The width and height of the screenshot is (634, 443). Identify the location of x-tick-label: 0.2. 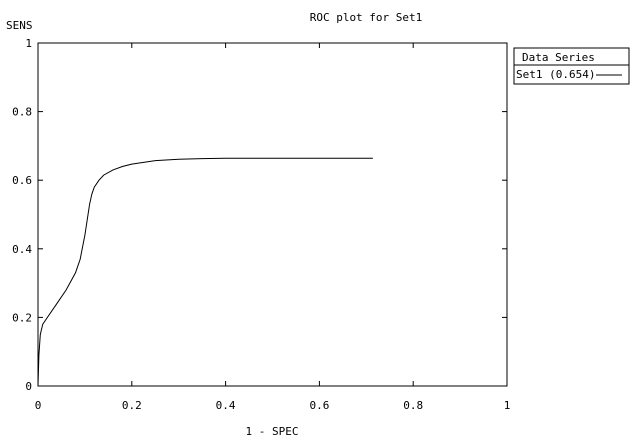
(132, 405).